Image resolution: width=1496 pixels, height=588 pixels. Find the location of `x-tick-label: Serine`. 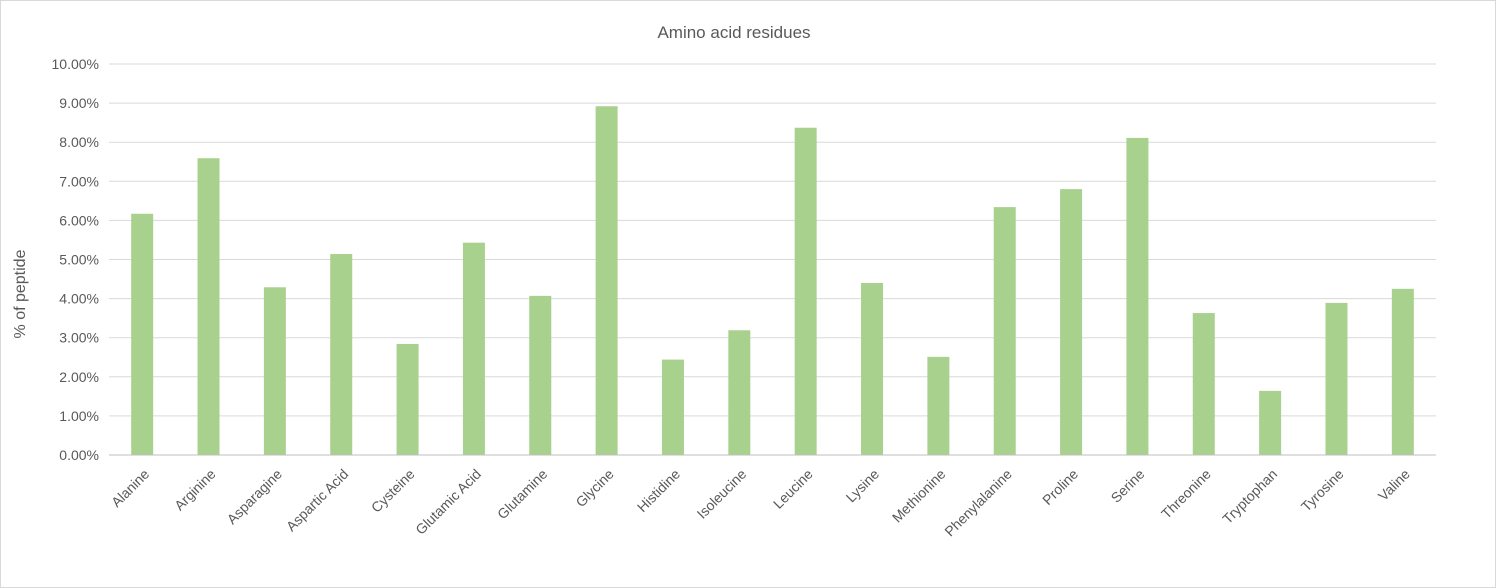

x-tick-label: Serine is located at coordinates (1128, 486).